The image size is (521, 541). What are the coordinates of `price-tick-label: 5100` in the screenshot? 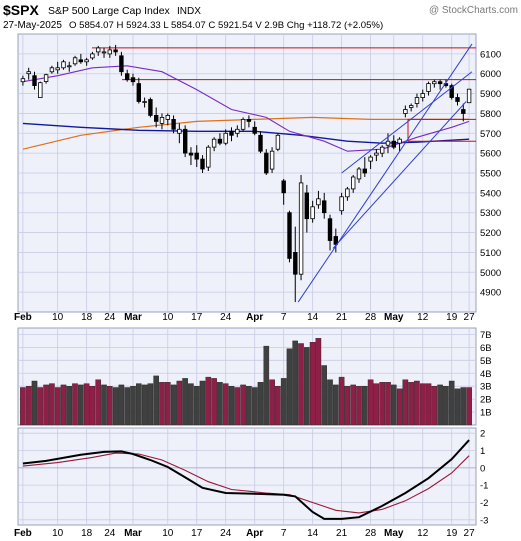 It's located at (490, 253).